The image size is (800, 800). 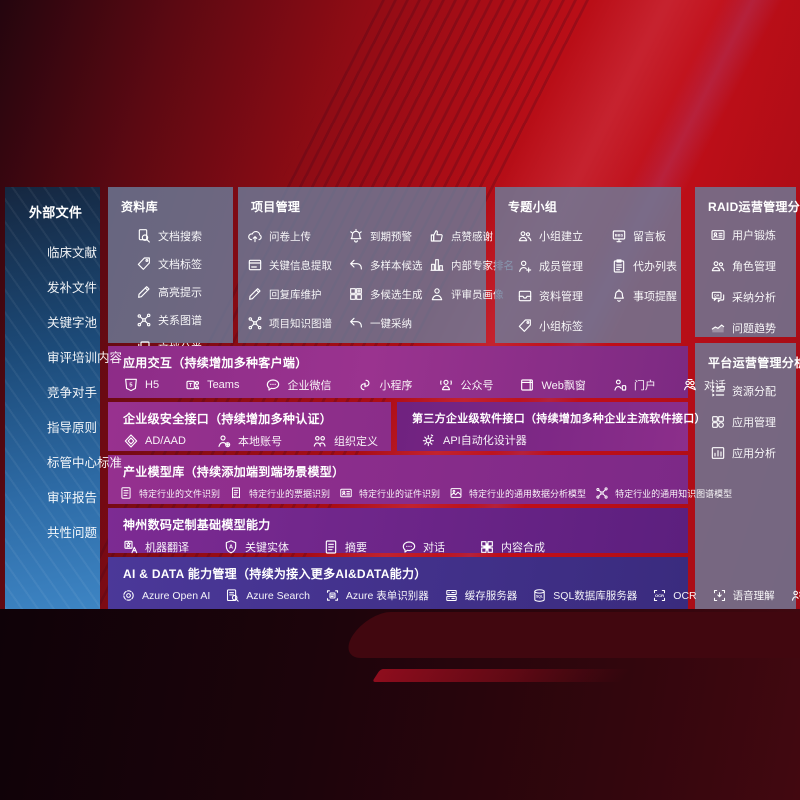 I want to click on feature-label: 特定行业的票据识别, so click(x=290, y=493).